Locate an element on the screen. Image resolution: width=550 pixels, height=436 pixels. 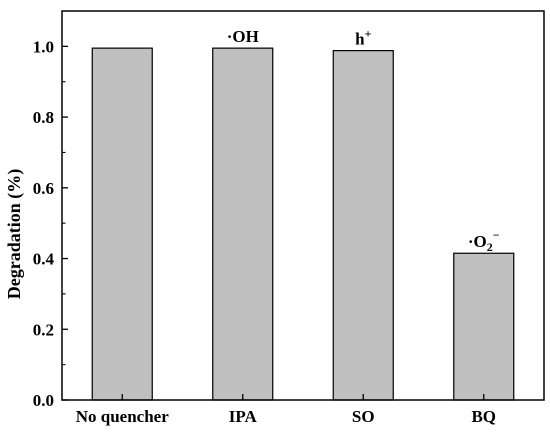
x-tick-label: No quencher is located at coordinates (122, 416).